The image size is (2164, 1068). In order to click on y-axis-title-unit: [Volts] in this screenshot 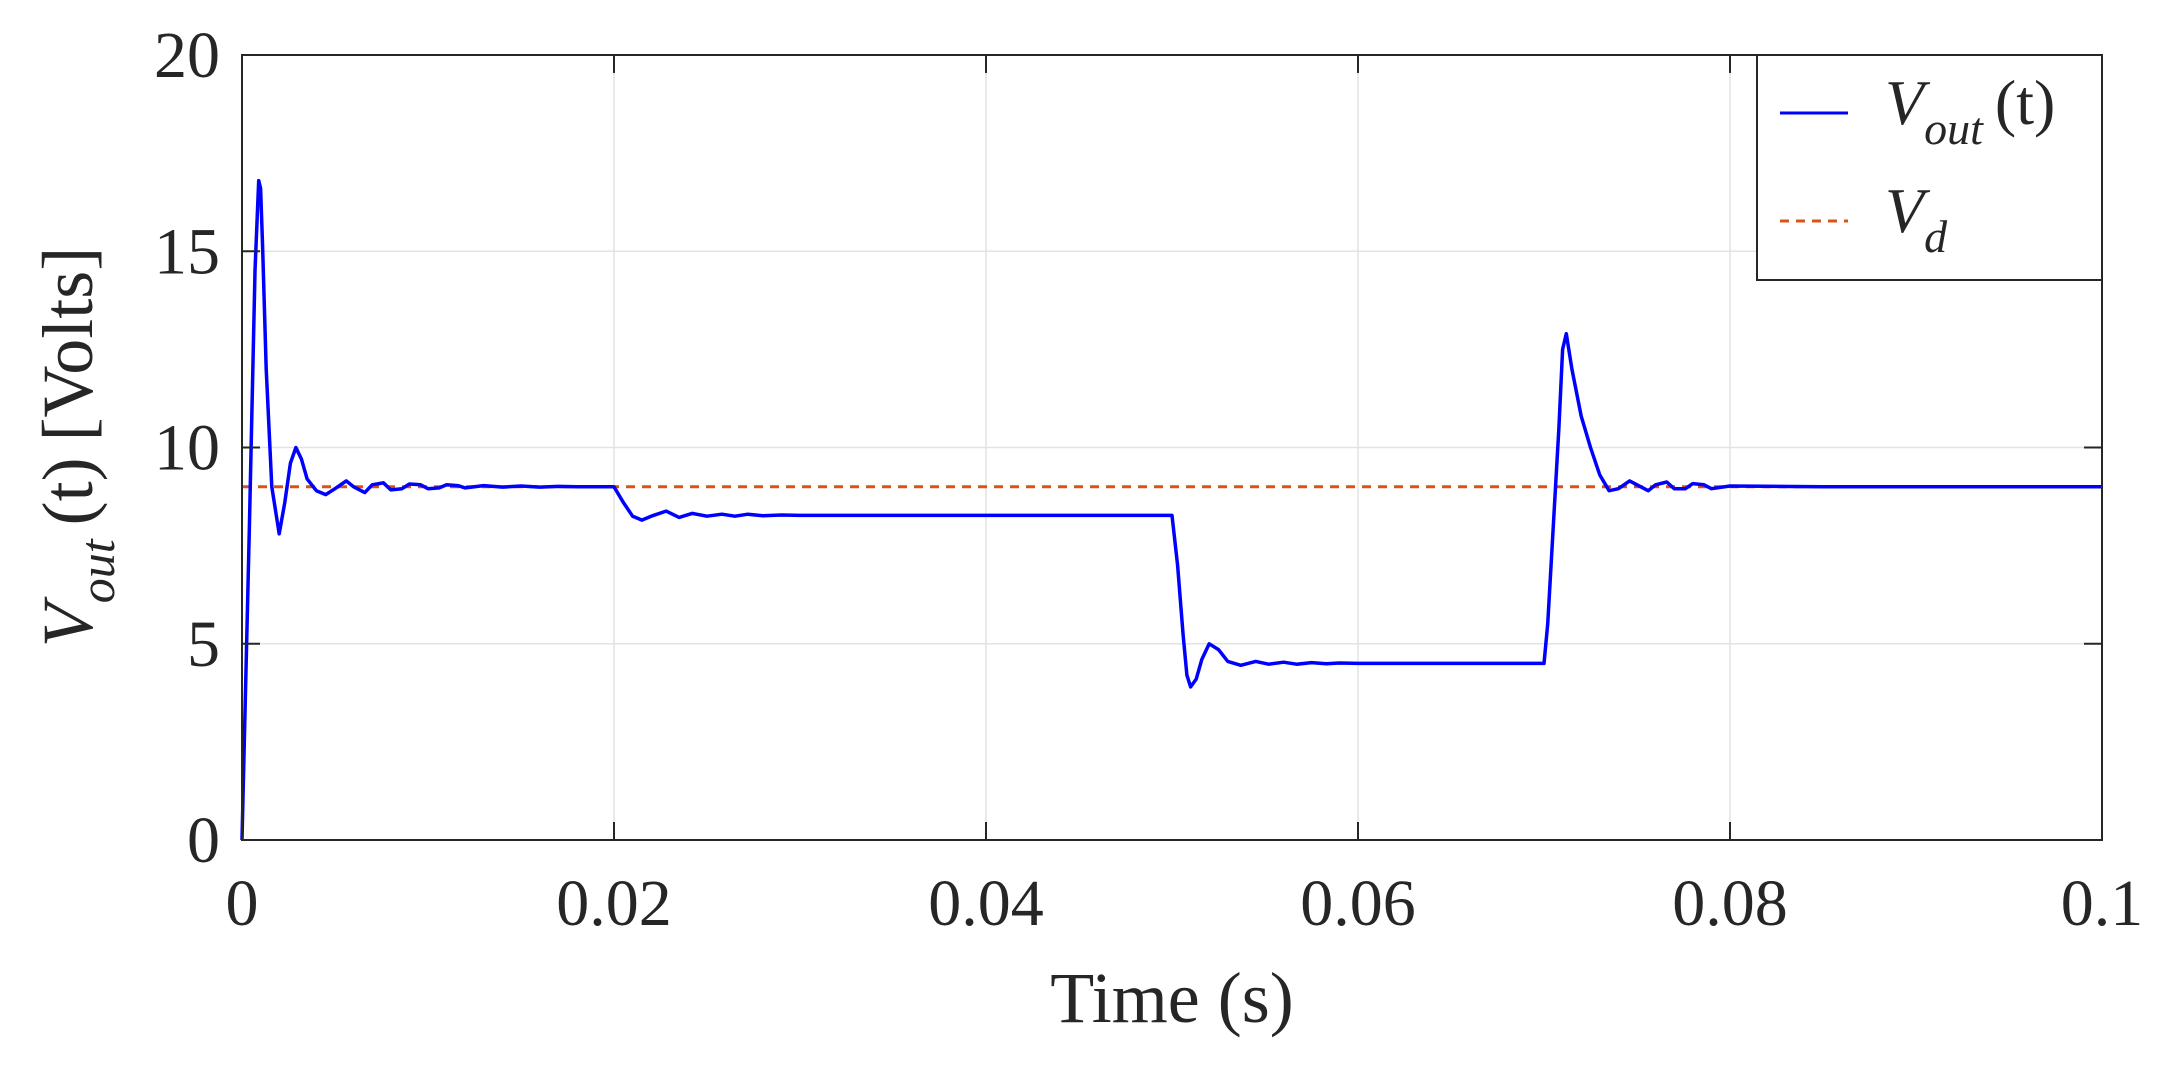, I will do `click(68, 344)`.